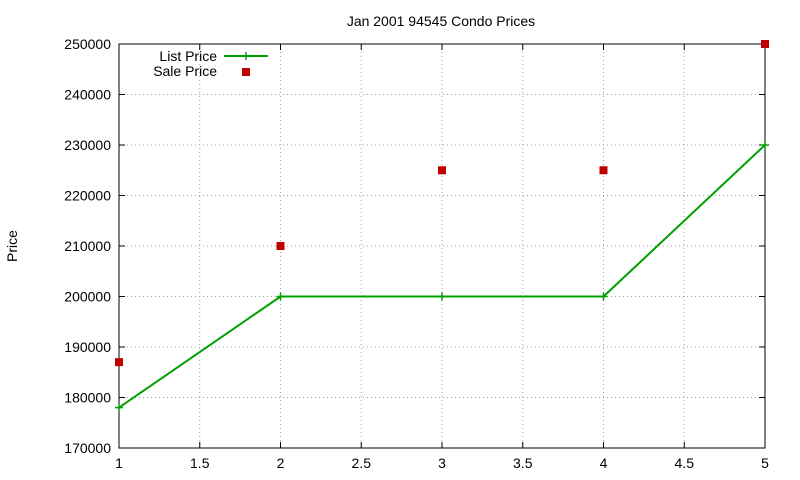 The image size is (800, 480). Describe the element at coordinates (362, 463) in the screenshot. I see `x-tick-label: 2.5` at that location.